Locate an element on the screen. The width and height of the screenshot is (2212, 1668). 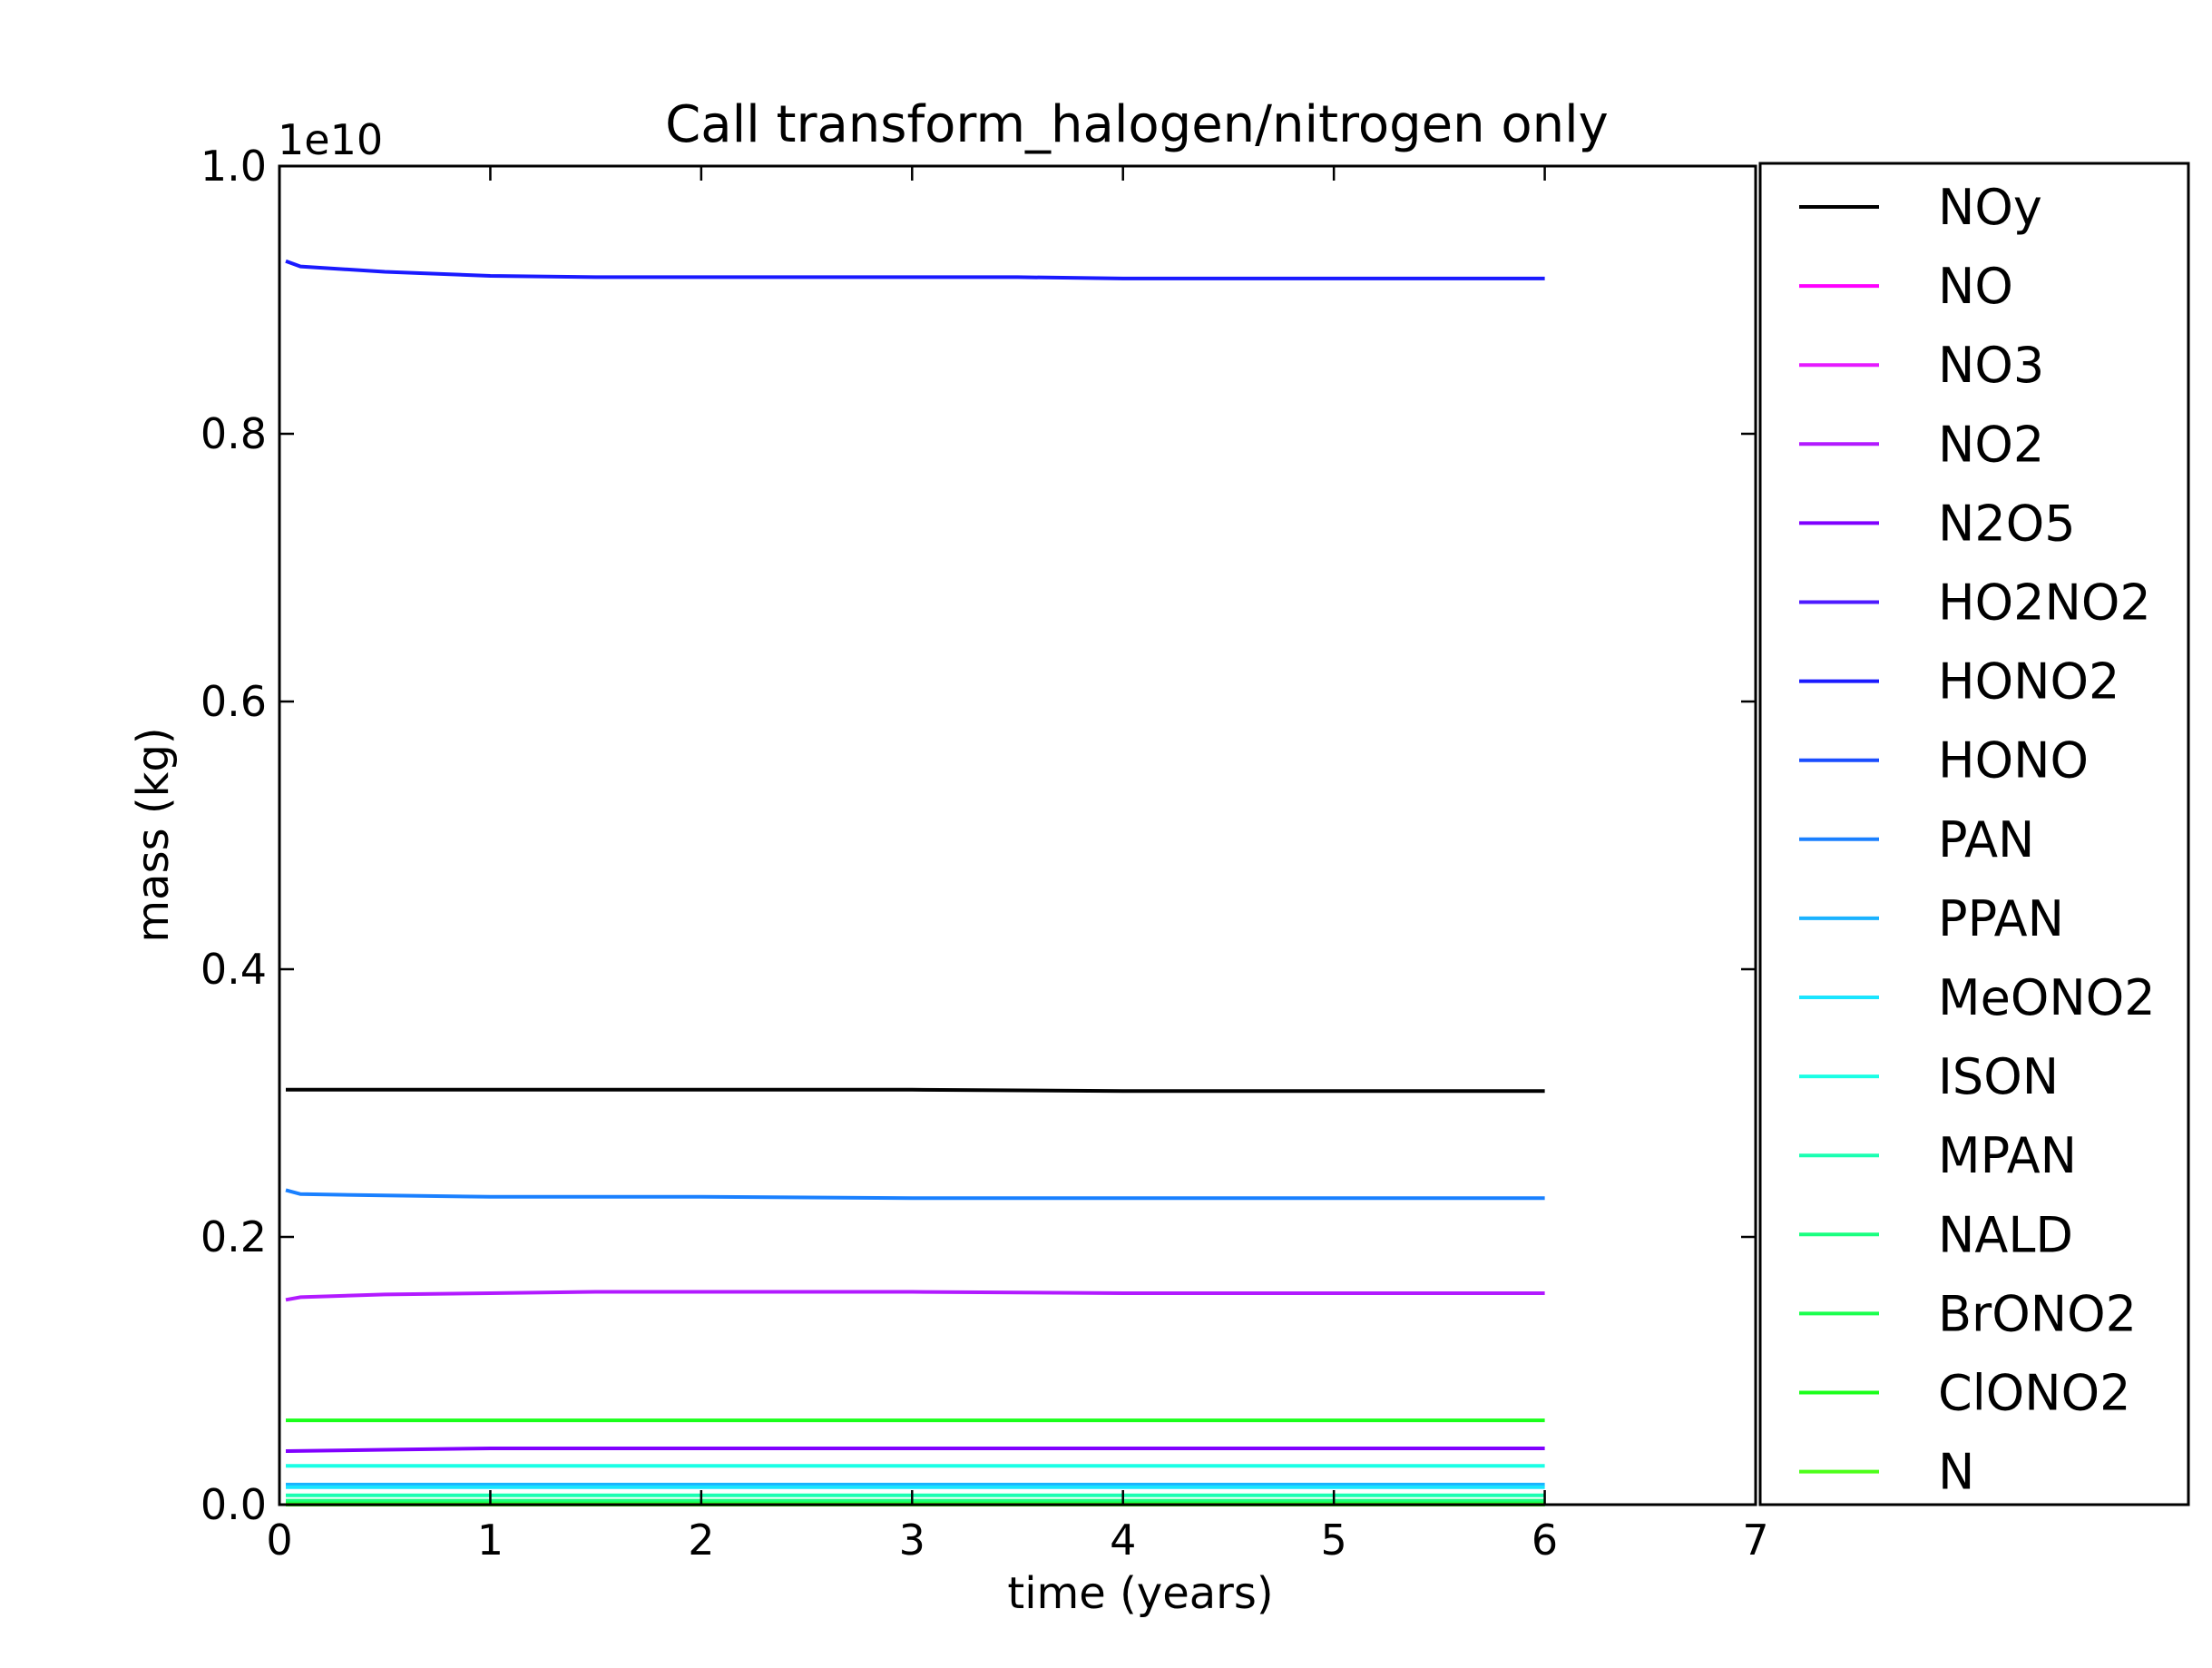
x-tick-label: 4 is located at coordinates (1123, 1541).